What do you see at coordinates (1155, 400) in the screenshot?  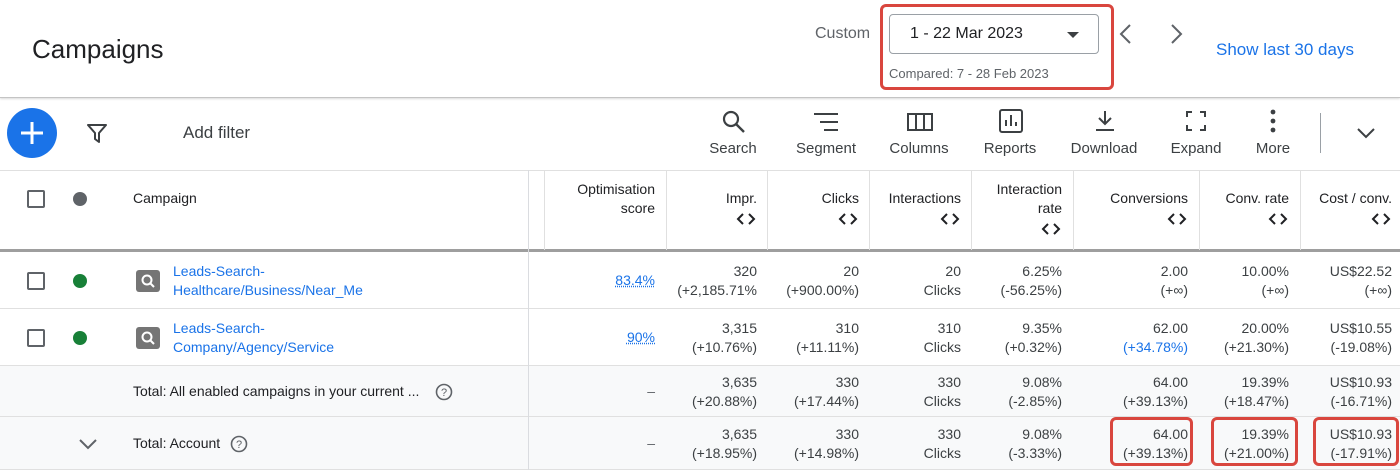 I see `metric-change: (+39.13%)` at bounding box center [1155, 400].